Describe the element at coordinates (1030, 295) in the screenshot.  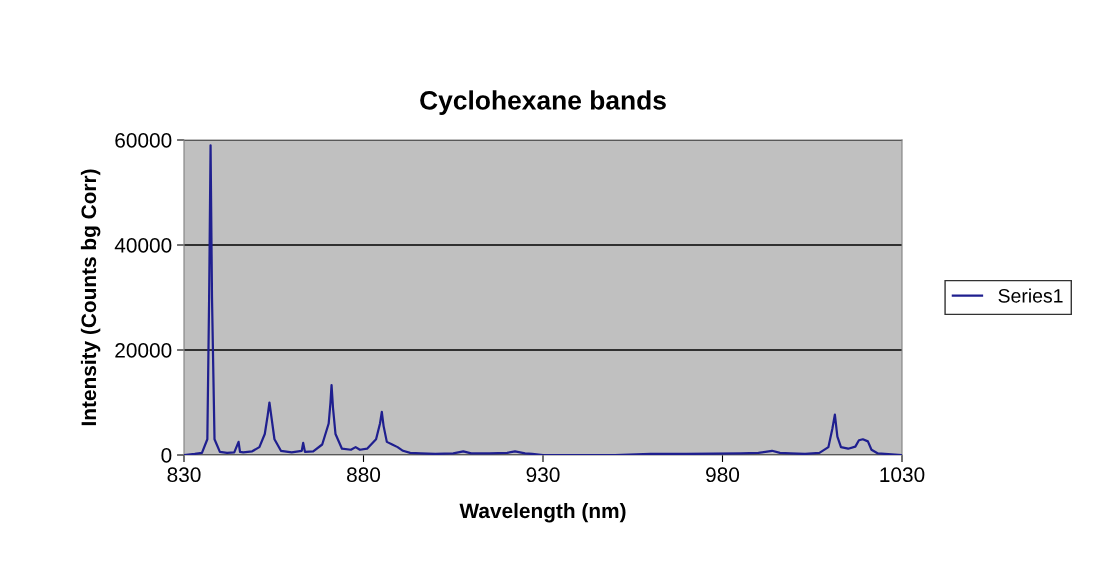
I see `legend-label: Series1` at that location.